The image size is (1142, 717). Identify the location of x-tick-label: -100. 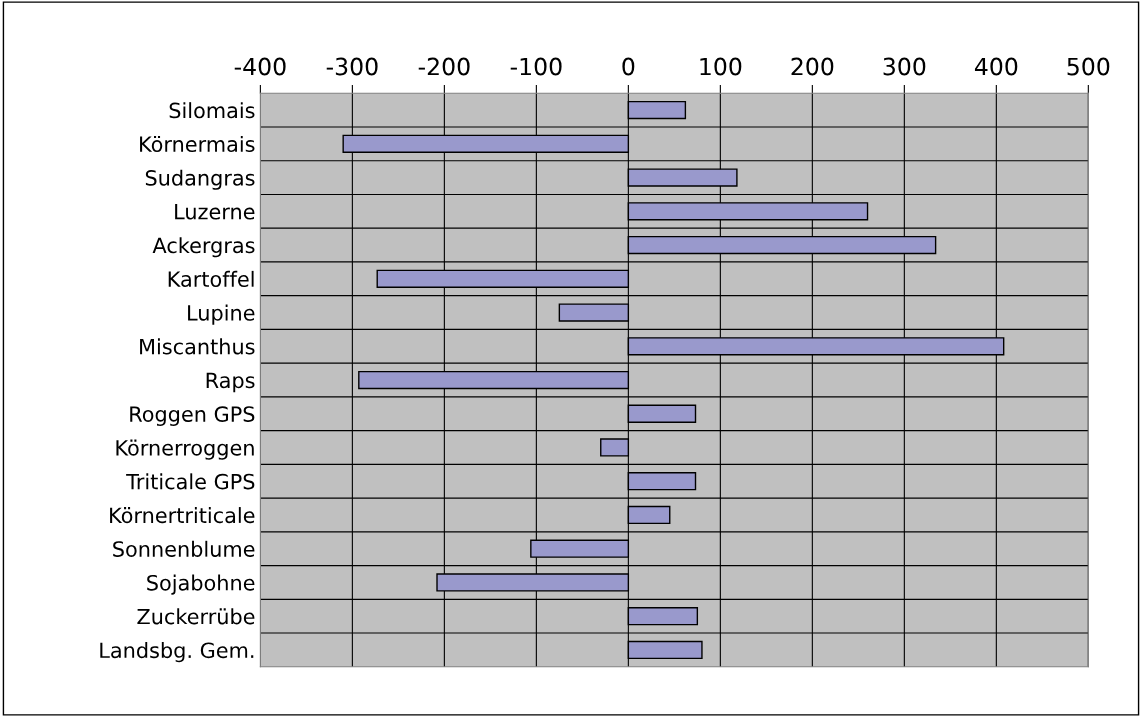
(536, 66).